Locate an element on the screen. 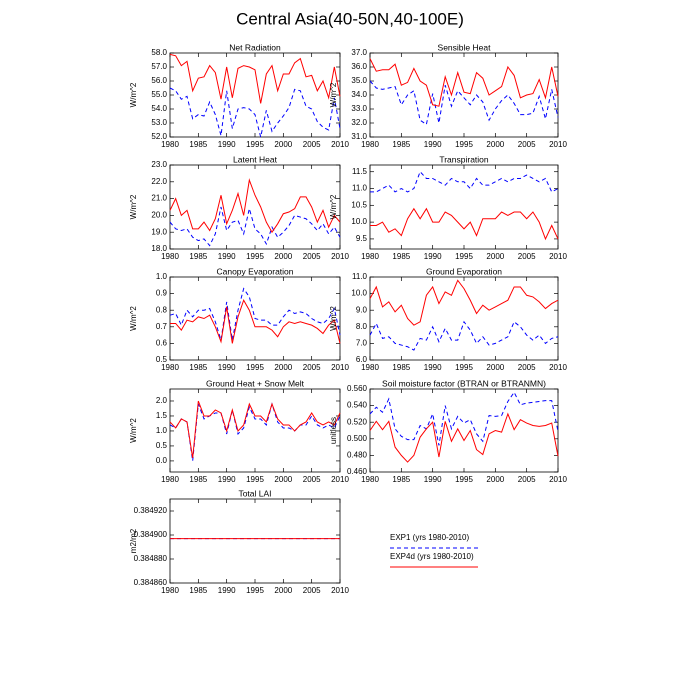 Image resolution: width=700 pixels, height=700 pixels. y-tick-label: 37.0 is located at coordinates (359, 52).